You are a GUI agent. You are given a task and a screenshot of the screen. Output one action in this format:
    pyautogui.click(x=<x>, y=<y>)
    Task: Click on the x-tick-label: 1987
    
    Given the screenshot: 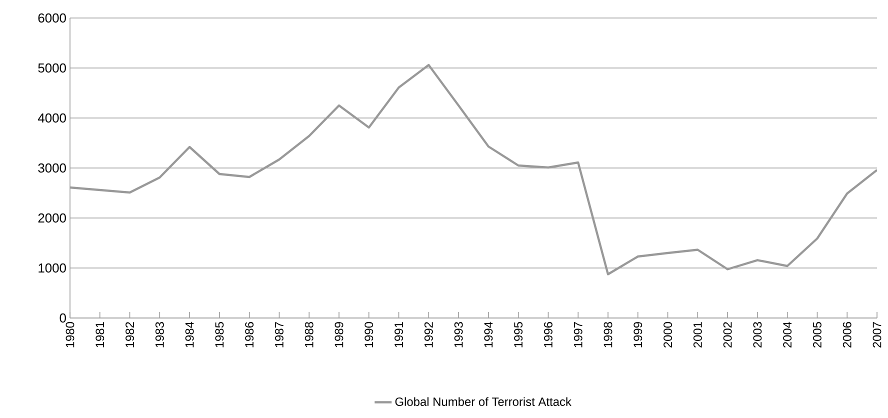 What is the action you would take?
    pyautogui.click(x=279, y=335)
    